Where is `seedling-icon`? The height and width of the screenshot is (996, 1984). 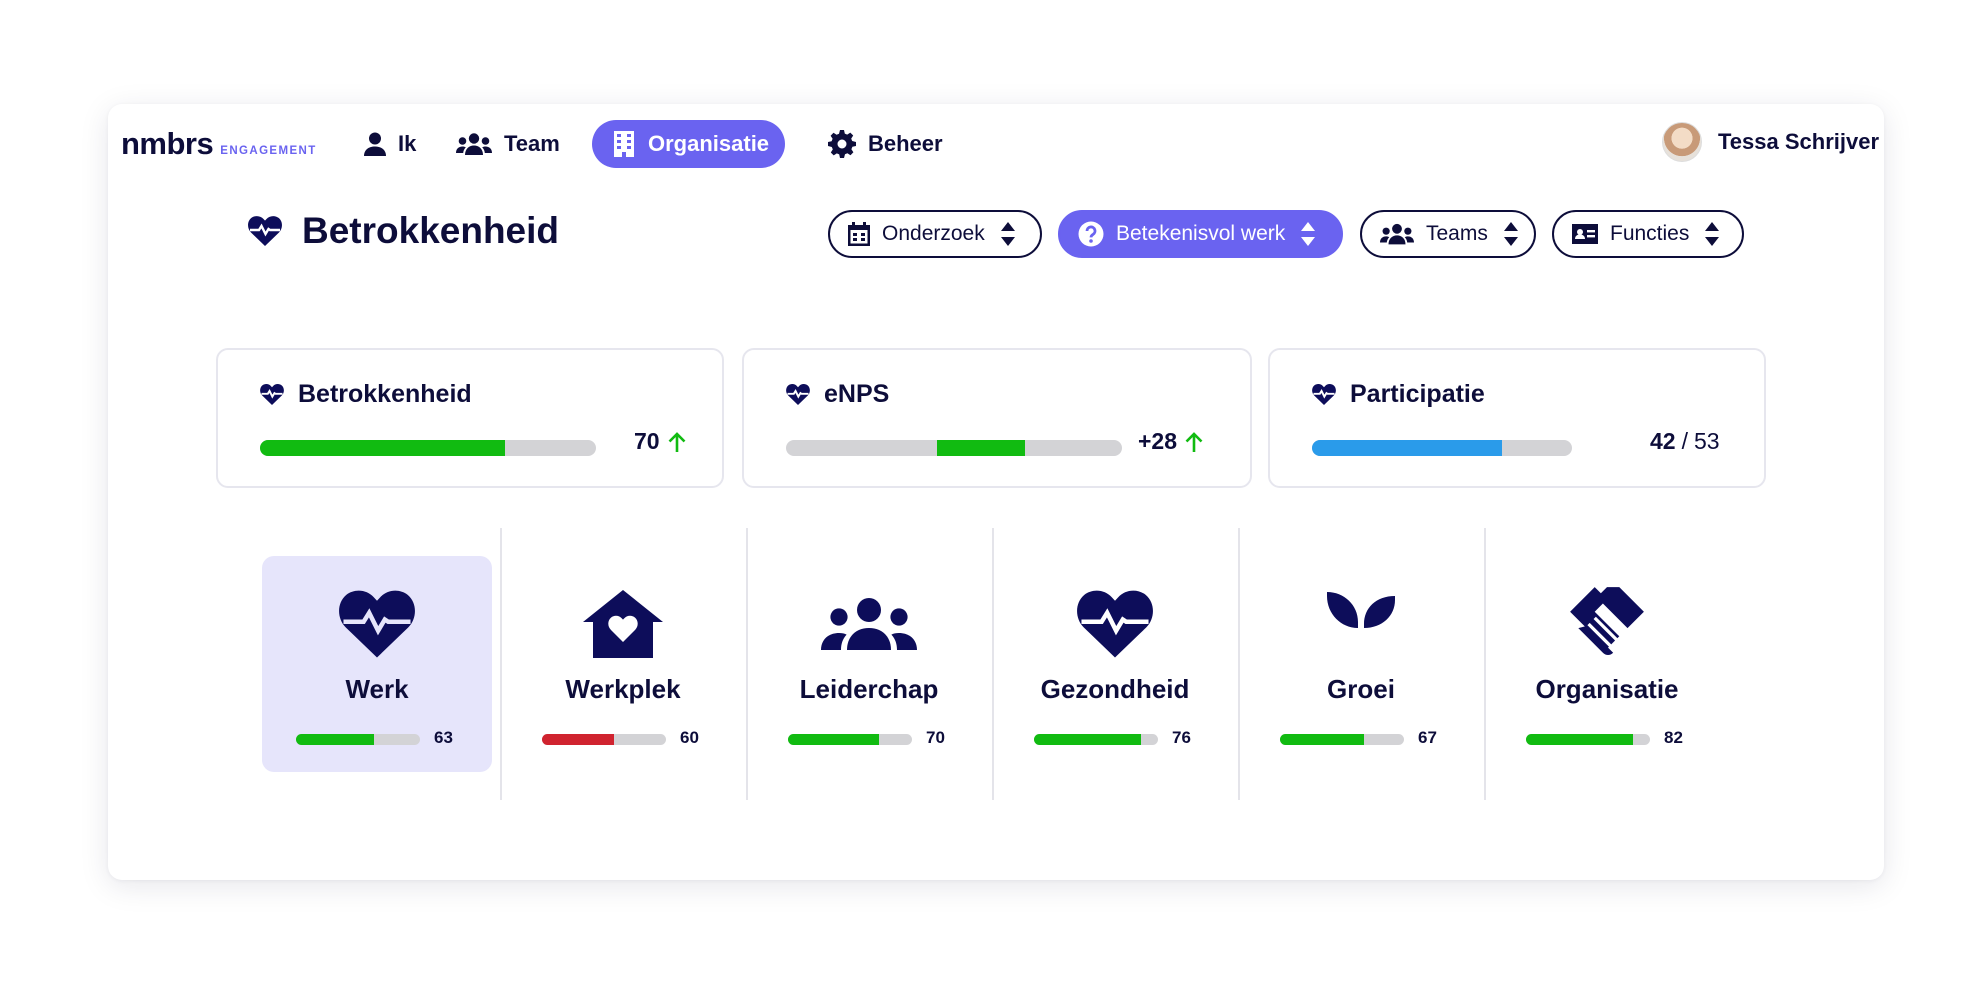 seedling-icon is located at coordinates (1361, 626).